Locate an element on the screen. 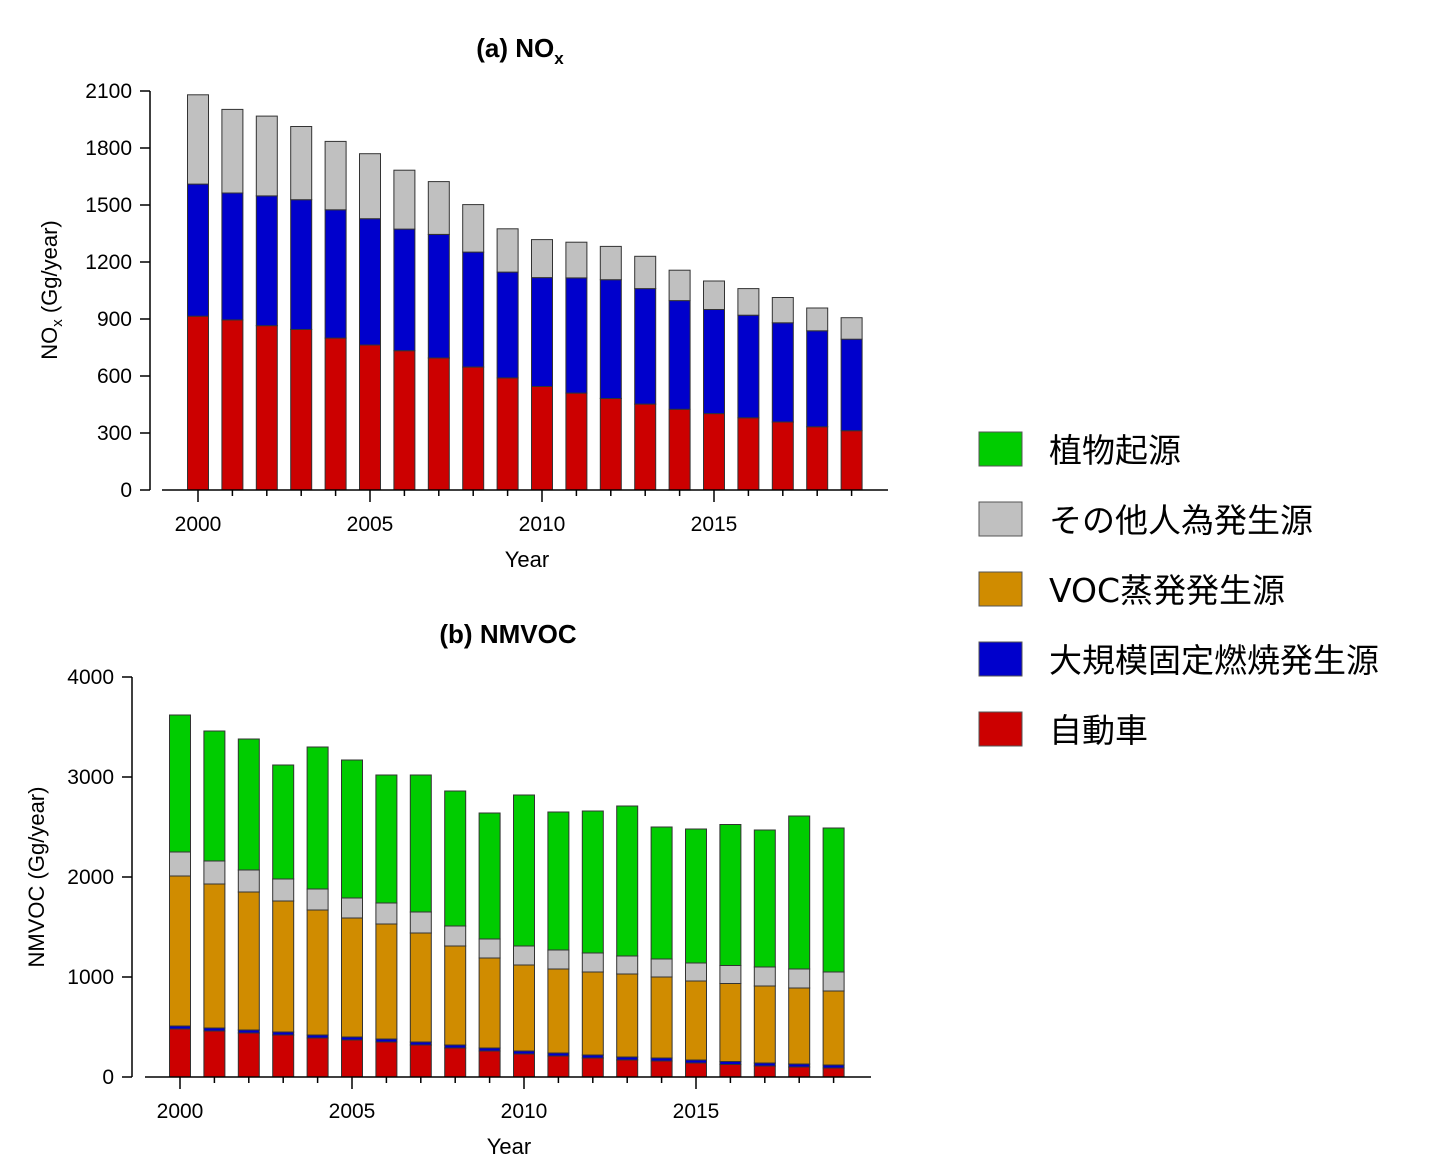  nmvoc-bar-voc_evaporative-2007 is located at coordinates (420, 987).